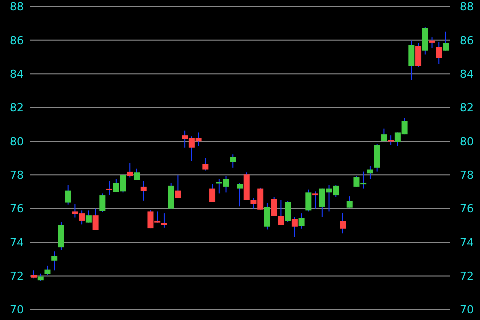 Image resolution: width=480 pixels, height=320 pixels. Describe the element at coordinates (17, 175) in the screenshot. I see `y-tick-label: 78` at that location.